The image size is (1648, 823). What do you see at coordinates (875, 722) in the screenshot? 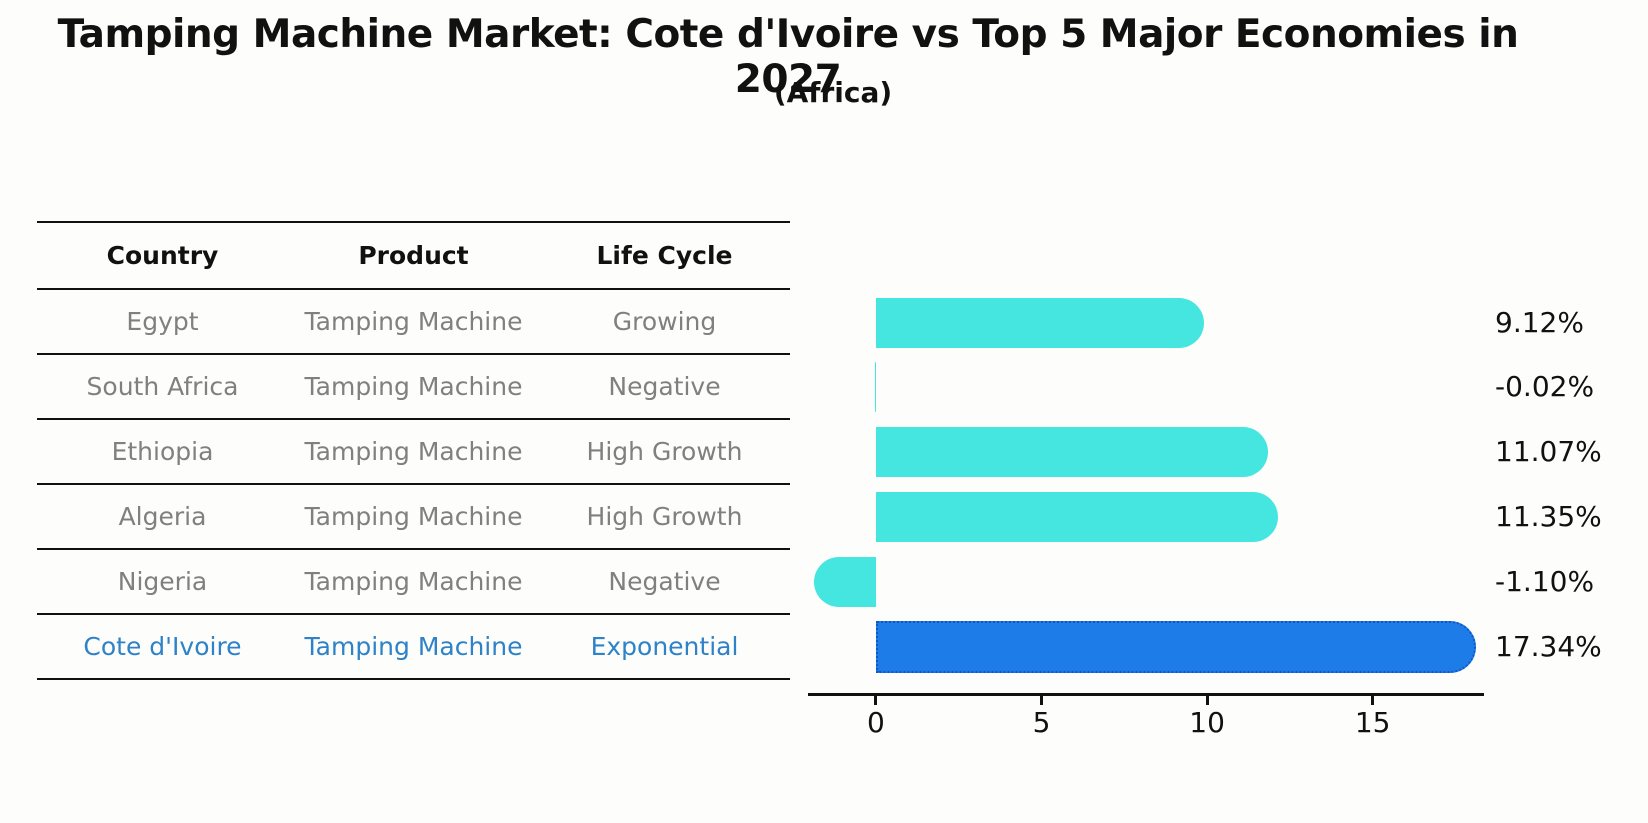
I see `x-axis-tick-label: 0` at bounding box center [875, 722].